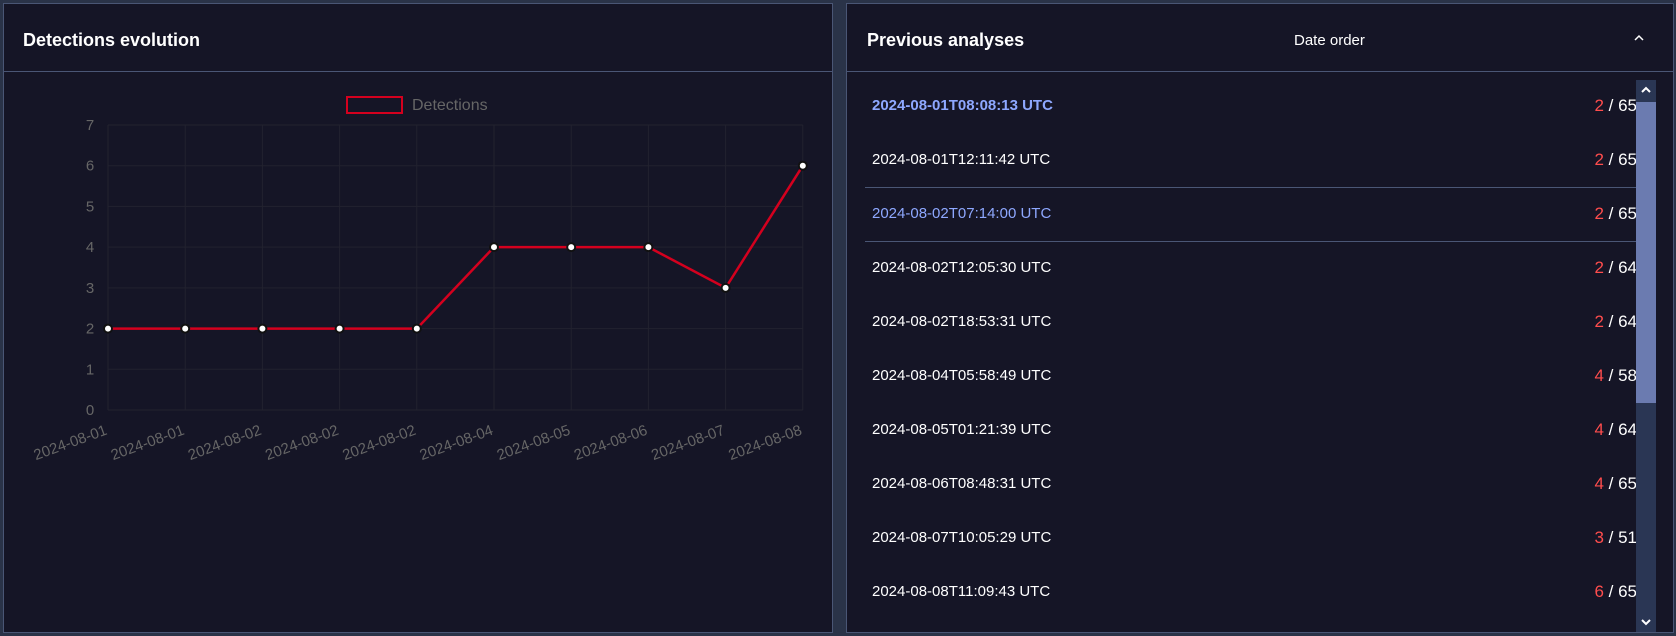  Describe the element at coordinates (961, 591) in the screenshot. I see `analysis-date: 2024-08-08T11:09:43 UTC` at that location.